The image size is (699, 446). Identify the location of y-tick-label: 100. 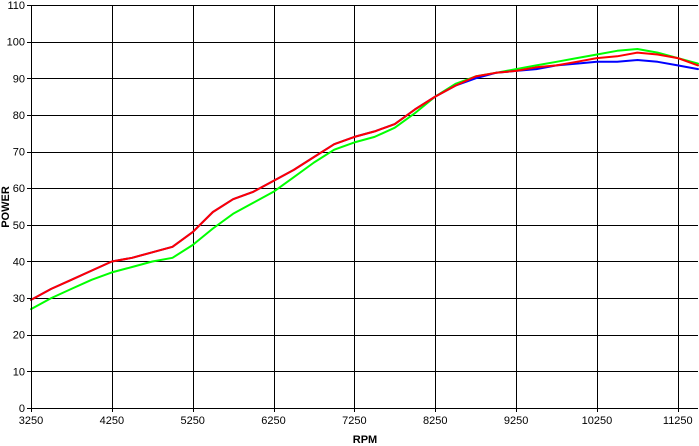
(16, 43).